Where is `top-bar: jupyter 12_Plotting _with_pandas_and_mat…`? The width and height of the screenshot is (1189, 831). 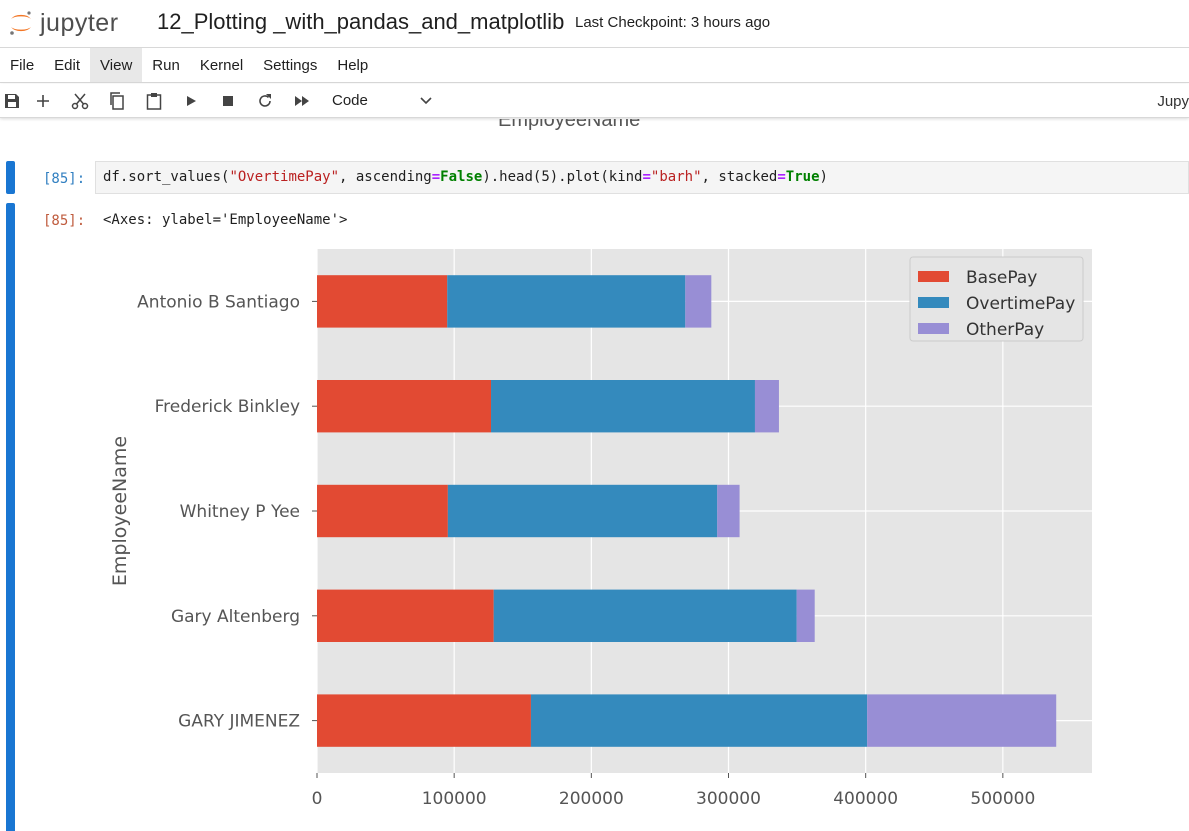
top-bar: jupyter 12_Plotting _with_pandas_and_mat… is located at coordinates (594, 23).